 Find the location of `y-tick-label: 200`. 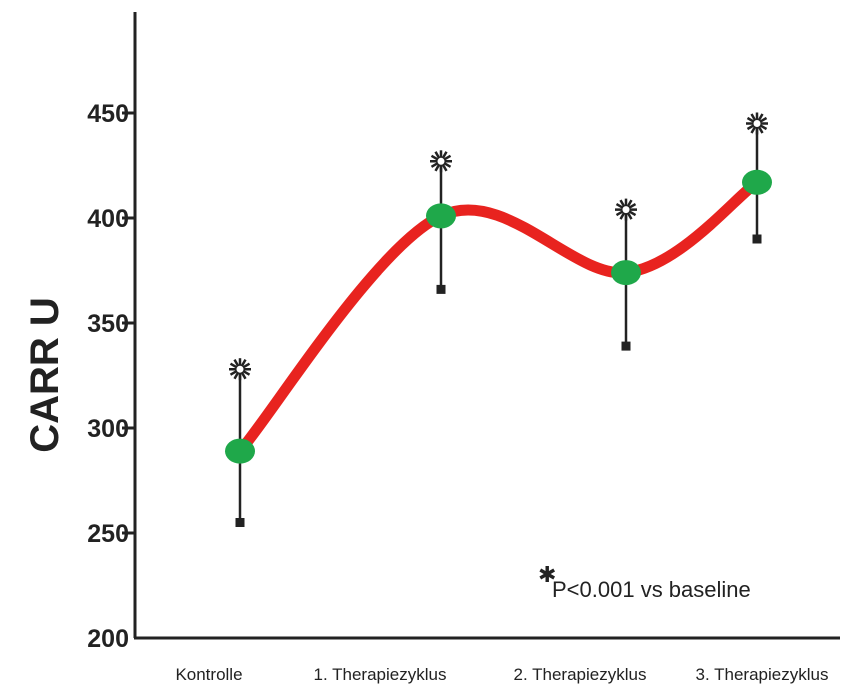

y-tick-label: 200 is located at coordinates (108, 639).